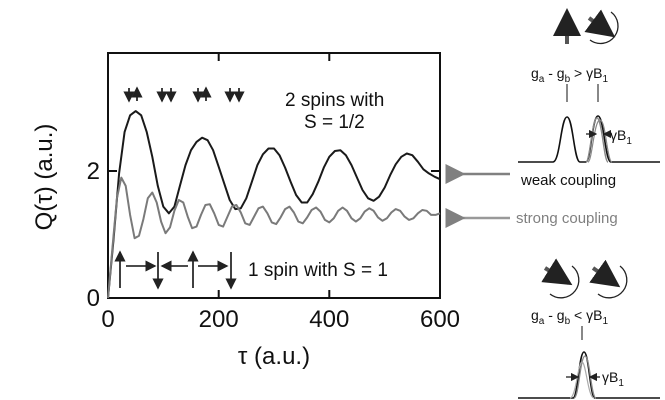 The height and width of the screenshot is (400, 665). Describe the element at coordinates (334, 122) in the screenshot. I see `two-spins-label-line2: S = 1/2` at that location.